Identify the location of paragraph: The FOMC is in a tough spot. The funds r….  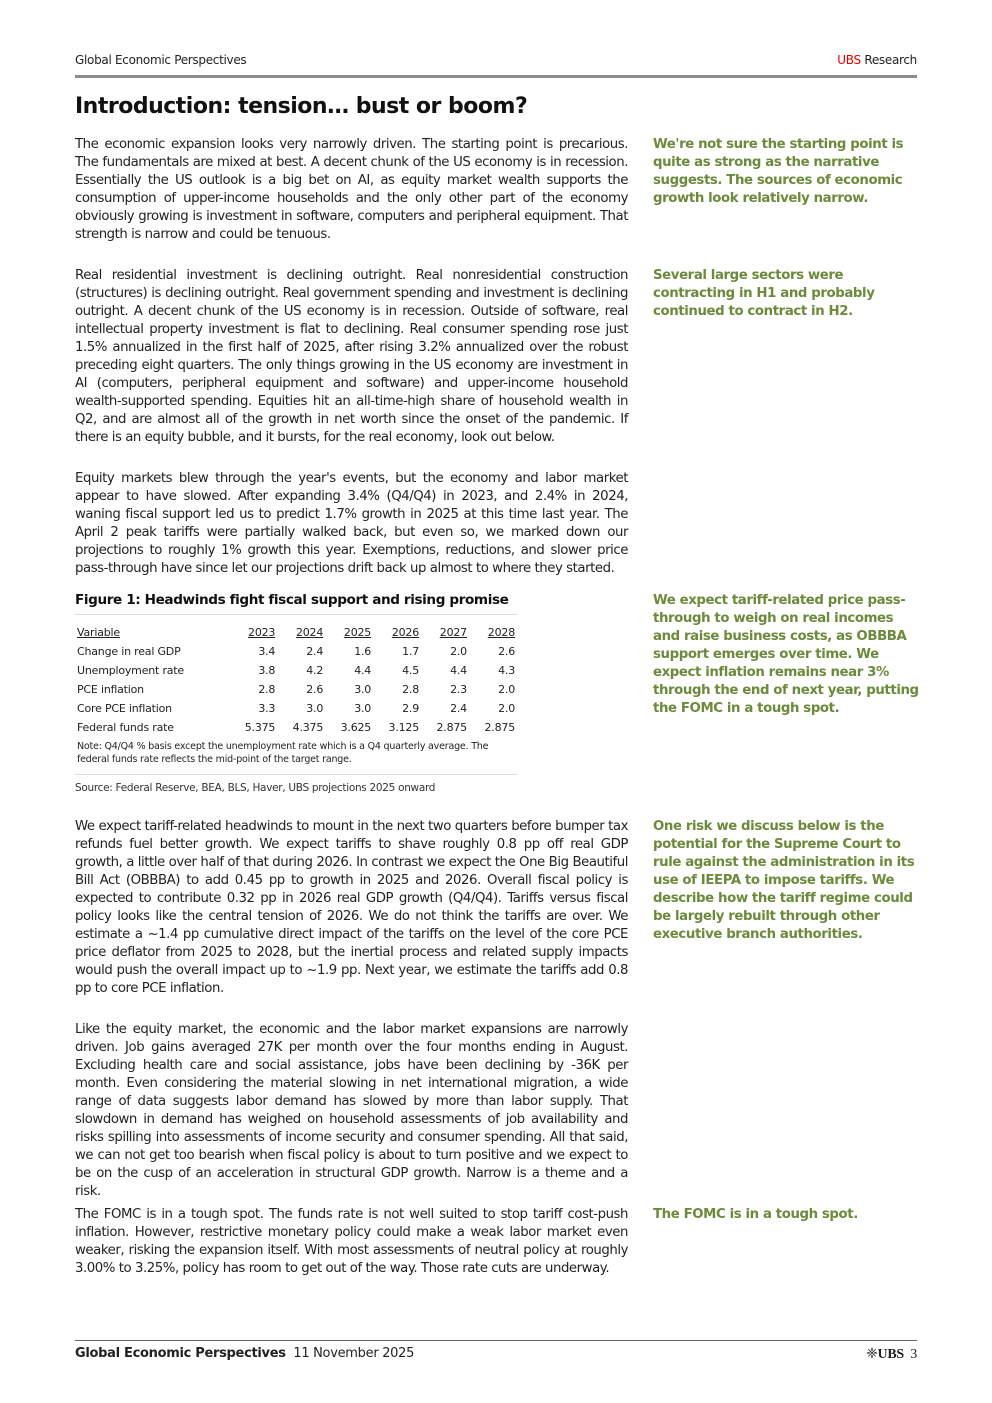
(351, 1241).